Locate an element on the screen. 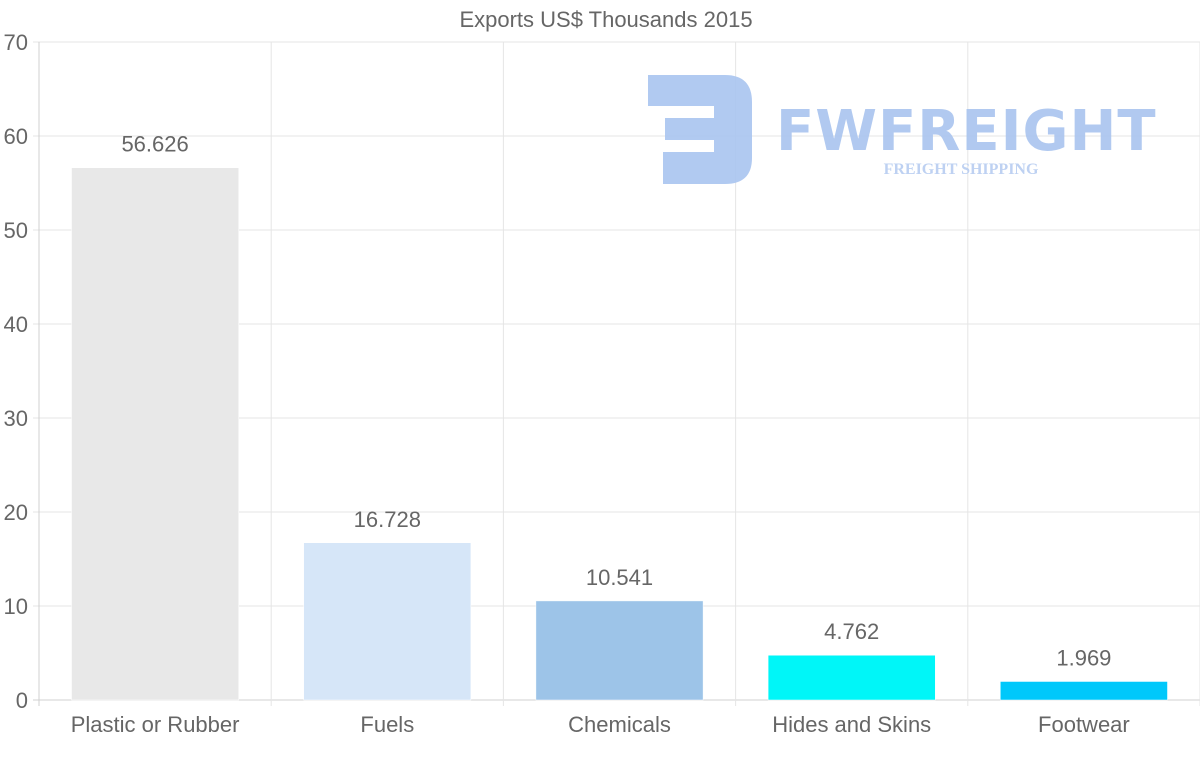 This screenshot has height=763, width=1200. data-label: 1.969 is located at coordinates (1083, 657).